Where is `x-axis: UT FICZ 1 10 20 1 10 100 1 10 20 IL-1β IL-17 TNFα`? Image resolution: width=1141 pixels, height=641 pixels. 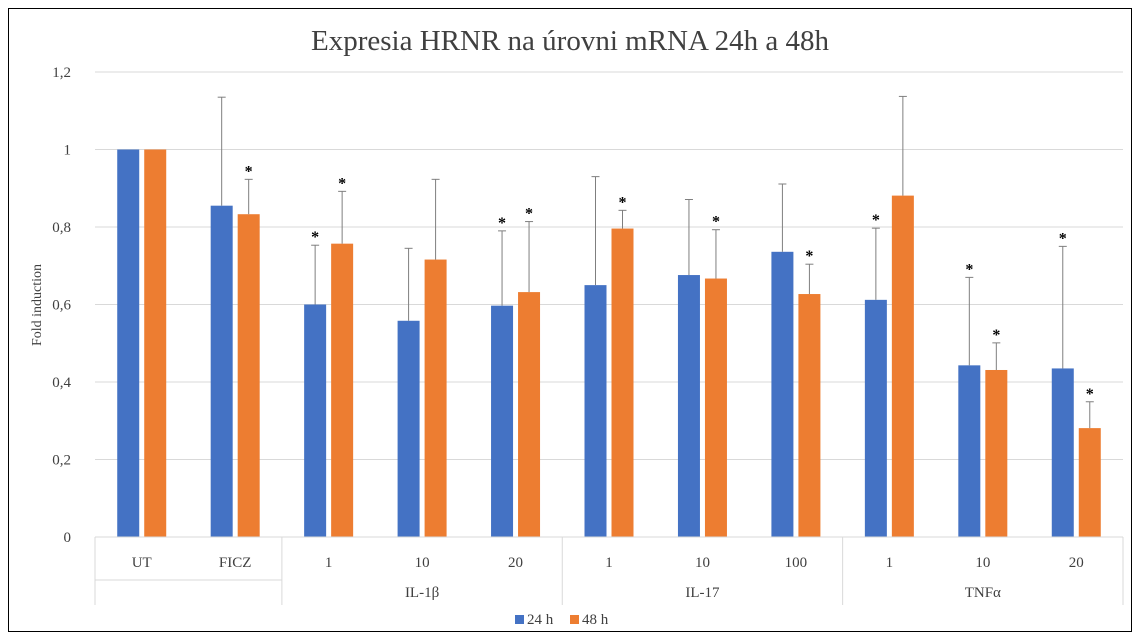 x-axis: UT FICZ 1 10 20 1 10 100 1 10 20 IL-1β IL-17 TNFα is located at coordinates (609, 570).